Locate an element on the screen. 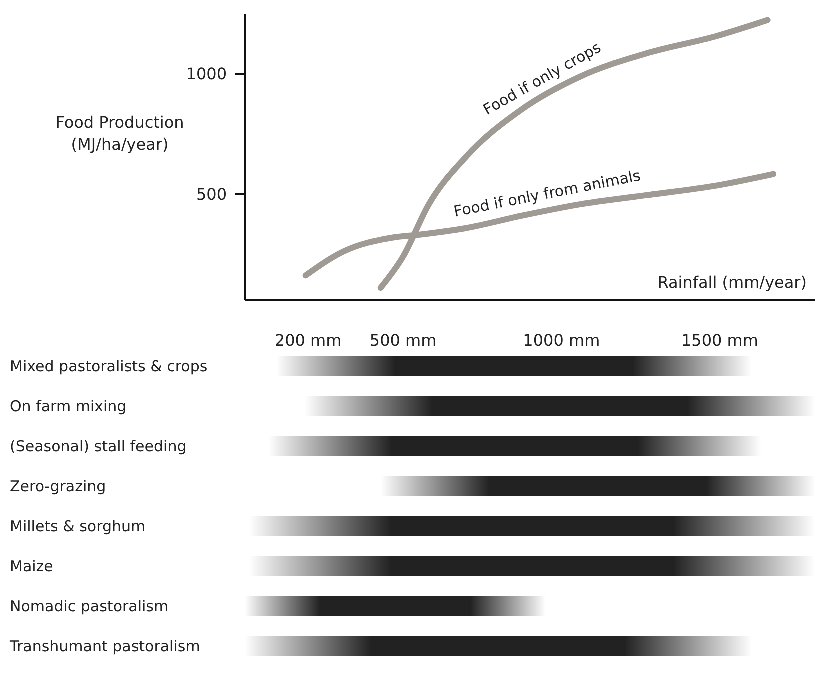  y-tick-label: Millets & sorghum is located at coordinates (78, 526).